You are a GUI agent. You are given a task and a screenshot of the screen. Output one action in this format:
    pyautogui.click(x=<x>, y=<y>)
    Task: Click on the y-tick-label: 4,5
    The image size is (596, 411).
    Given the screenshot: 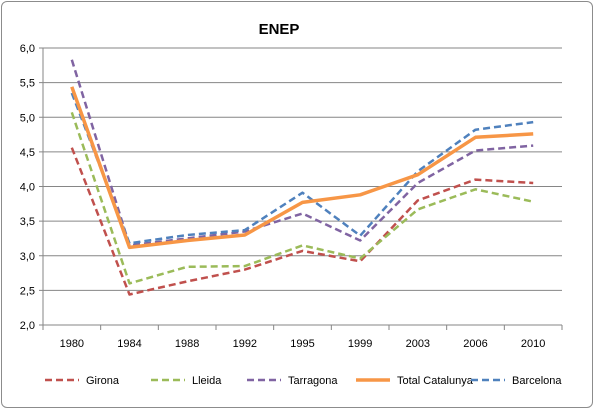 What is the action you would take?
    pyautogui.click(x=27, y=153)
    